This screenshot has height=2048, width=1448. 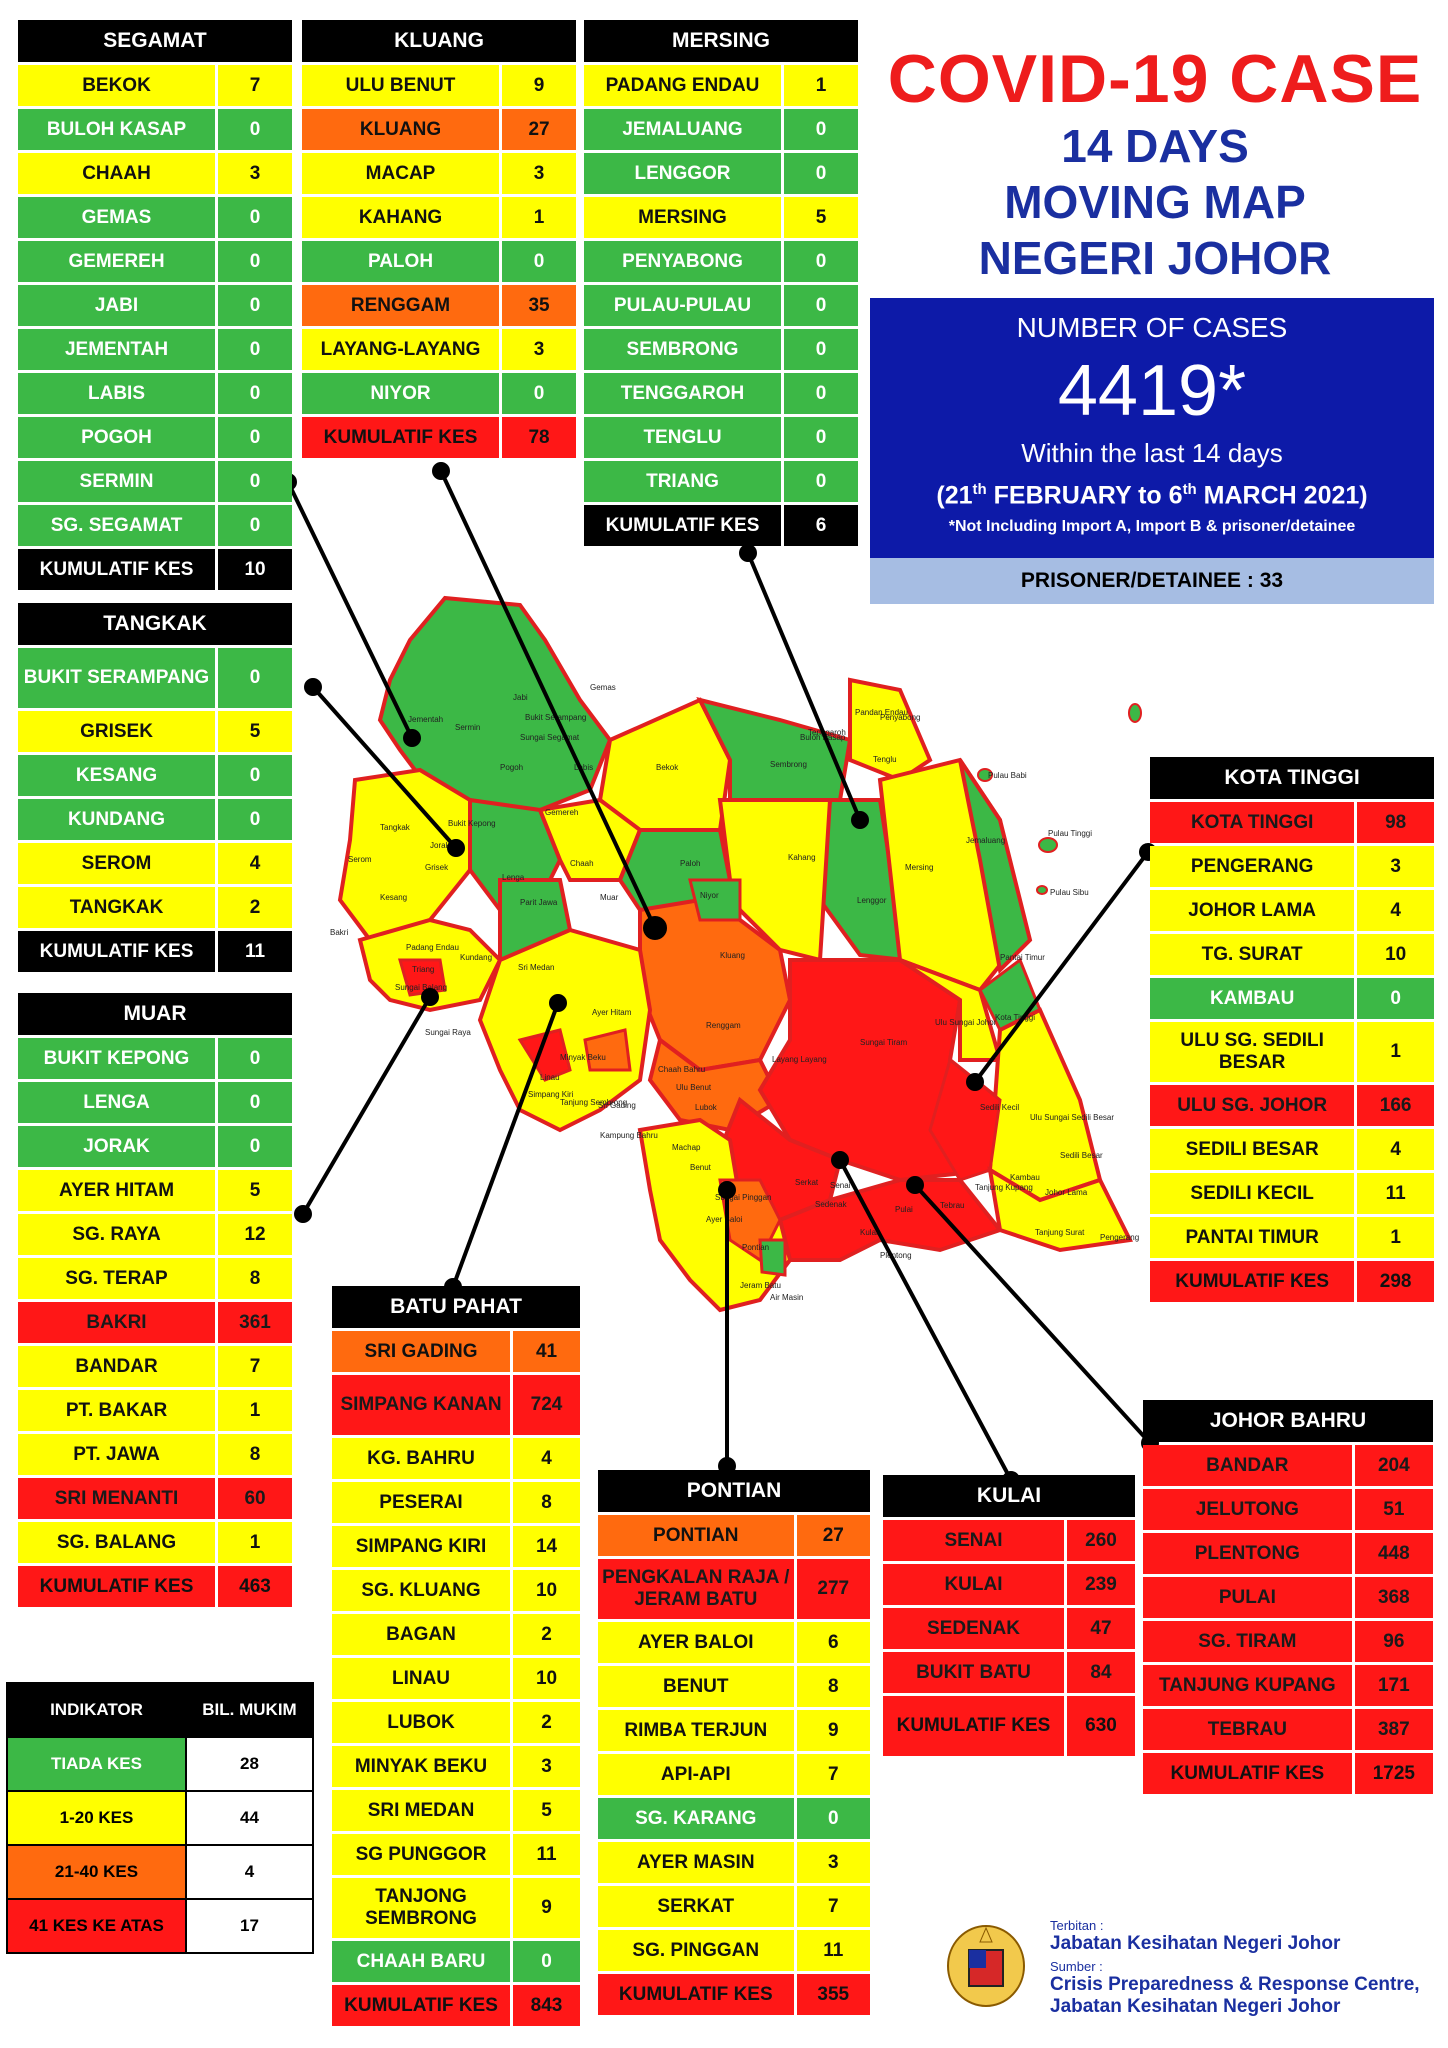 What do you see at coordinates (1288, 1773) in the screenshot?
I see `mukim-row: KUMULATIF KES 1725` at bounding box center [1288, 1773].